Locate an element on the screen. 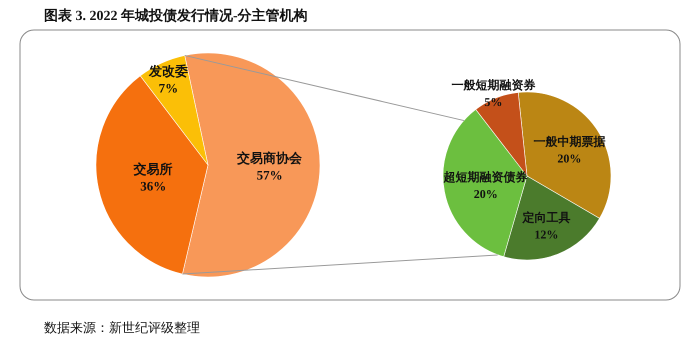  data-label: 57% is located at coordinates (269, 175).